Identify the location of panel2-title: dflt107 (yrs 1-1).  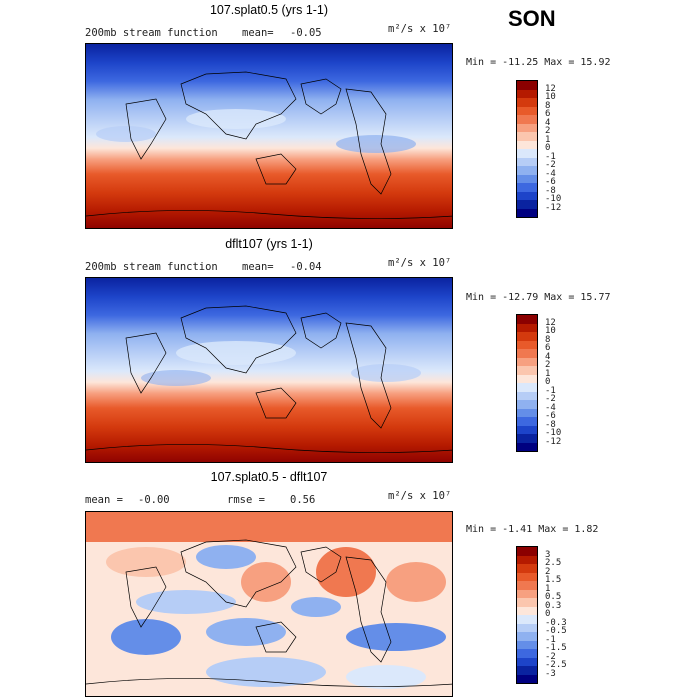
(269, 244).